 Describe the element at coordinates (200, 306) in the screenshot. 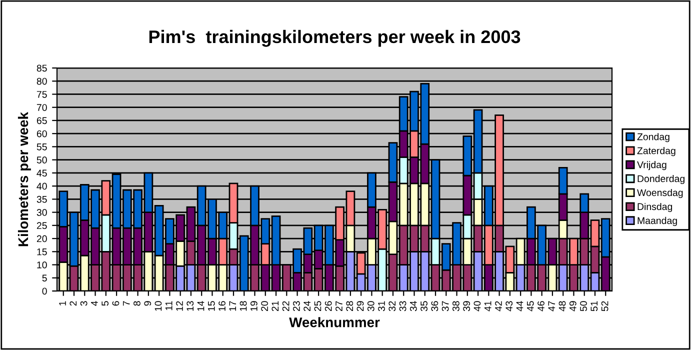

I see `x-tick-label: 14` at that location.